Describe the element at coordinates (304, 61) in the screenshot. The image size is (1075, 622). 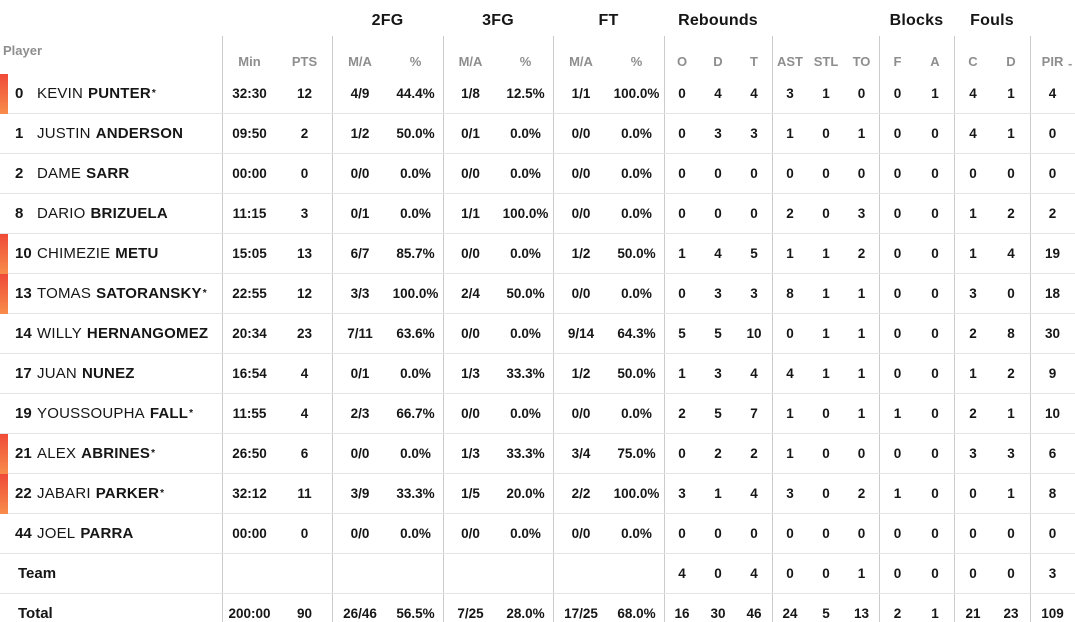
I see `col-header-pts: PTS` at that location.